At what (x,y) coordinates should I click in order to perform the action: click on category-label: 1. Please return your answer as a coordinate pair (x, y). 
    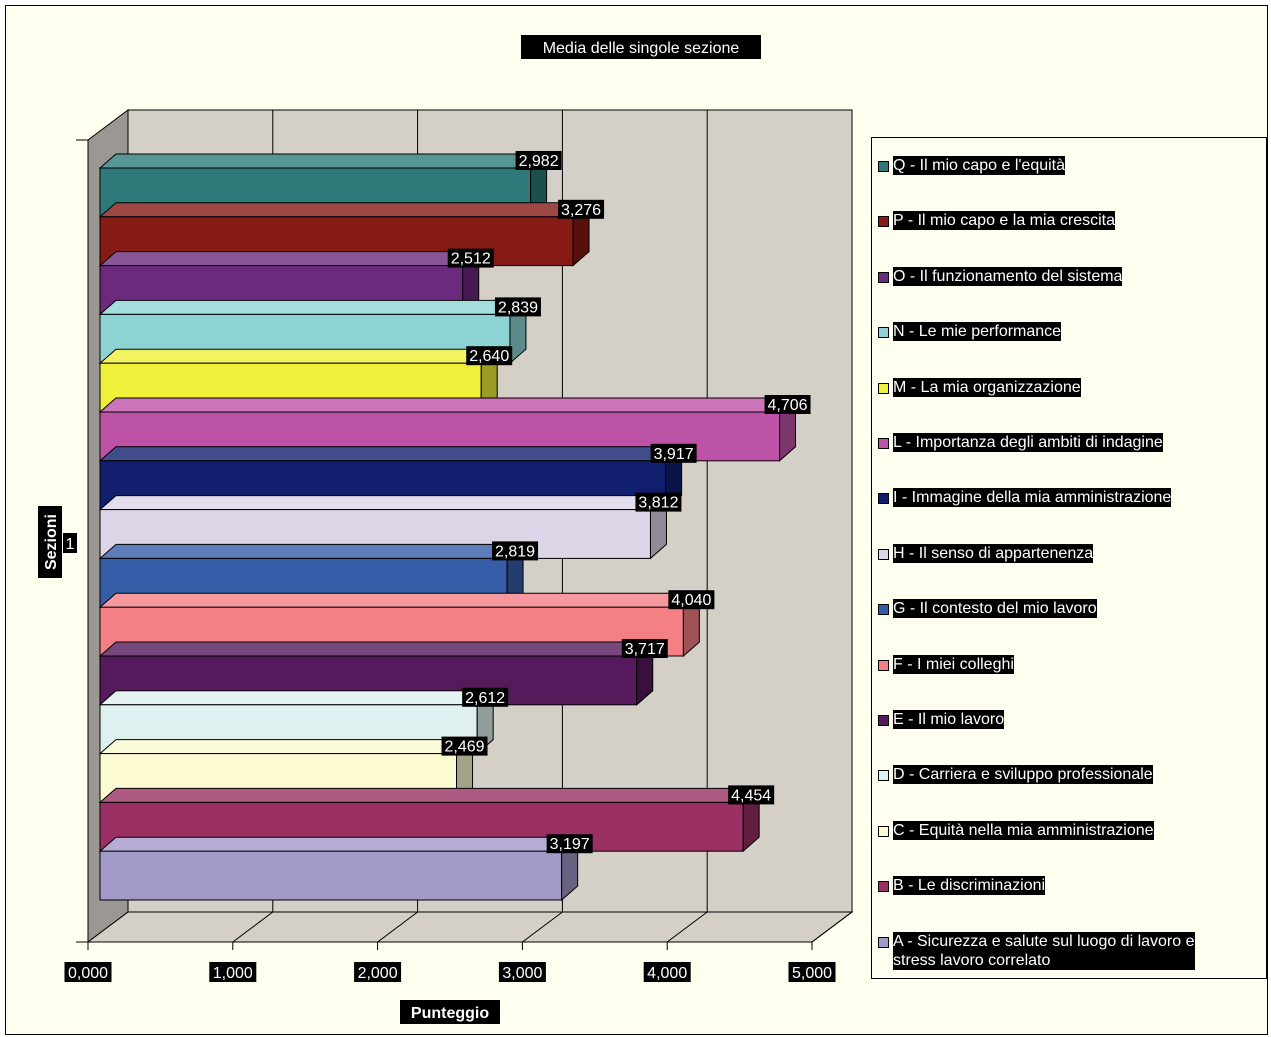
    Looking at the image, I should click on (70, 544).